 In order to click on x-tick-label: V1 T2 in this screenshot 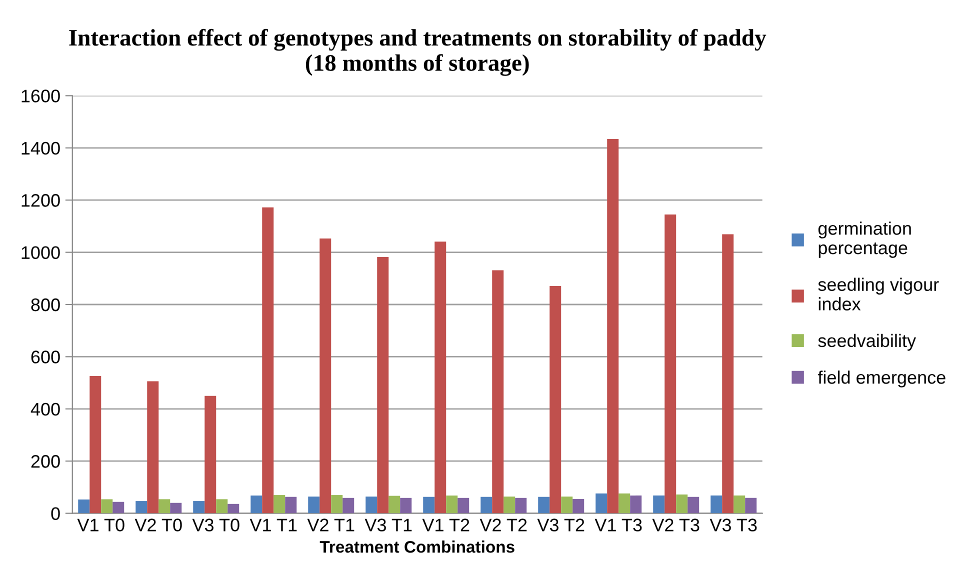, I will do `click(446, 525)`.